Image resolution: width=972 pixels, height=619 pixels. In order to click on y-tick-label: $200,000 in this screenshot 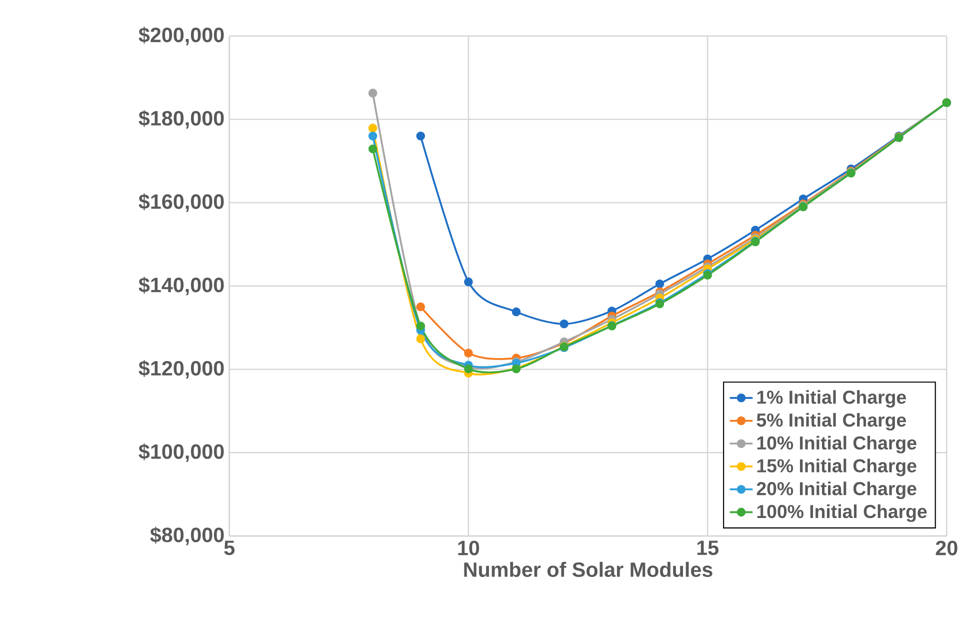, I will do `click(181, 36)`.